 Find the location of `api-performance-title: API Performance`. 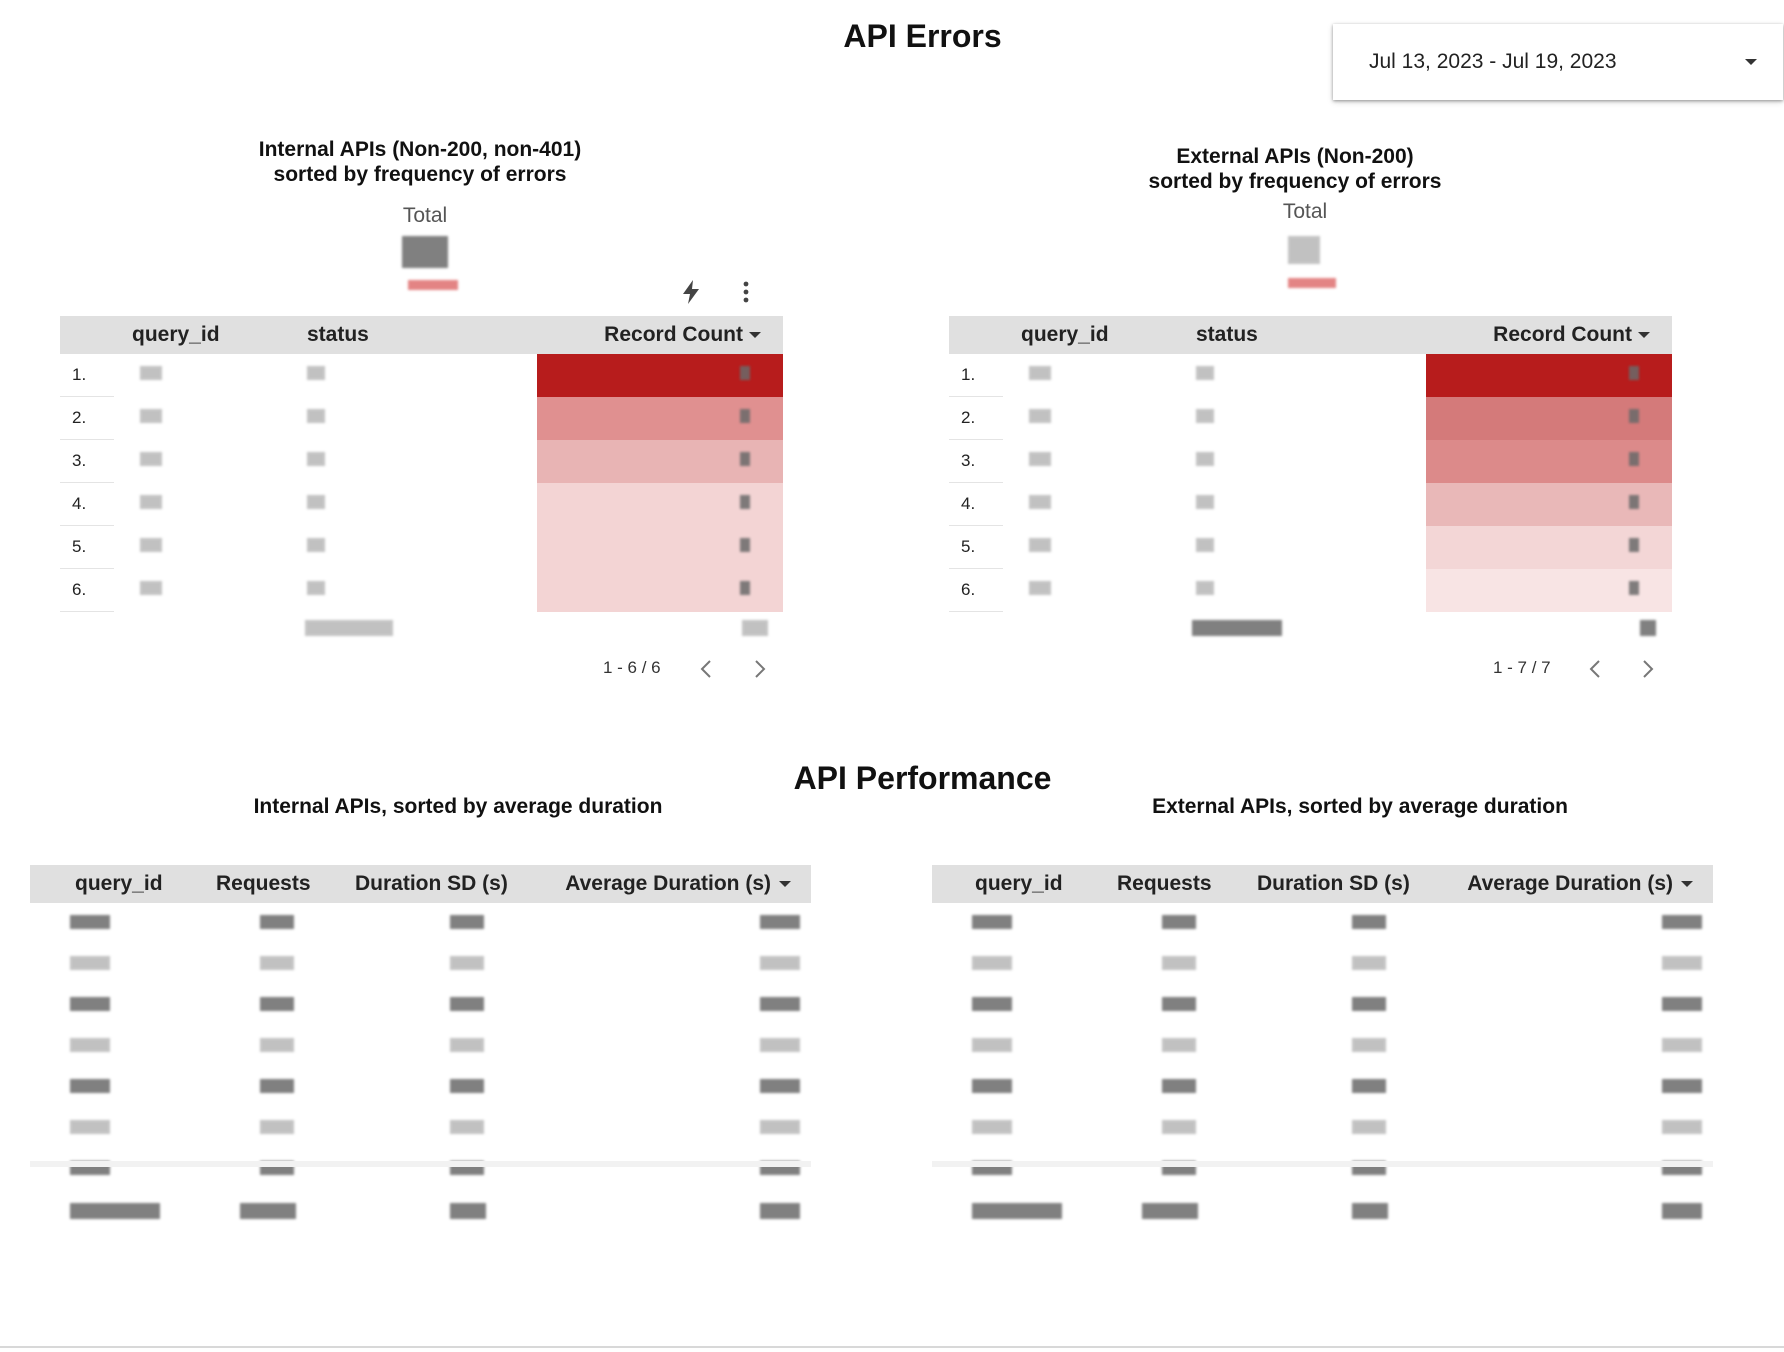

api-performance-title: API Performance is located at coordinates (922, 778).